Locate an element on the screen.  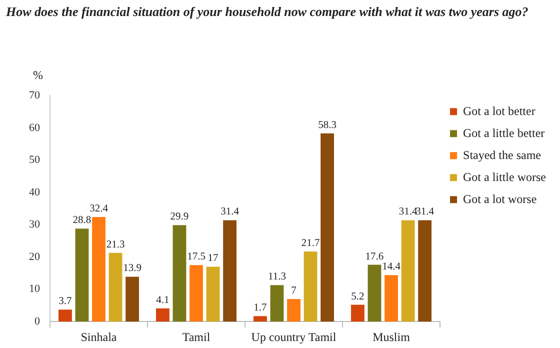
data-label: 21.7 is located at coordinates (310, 244).